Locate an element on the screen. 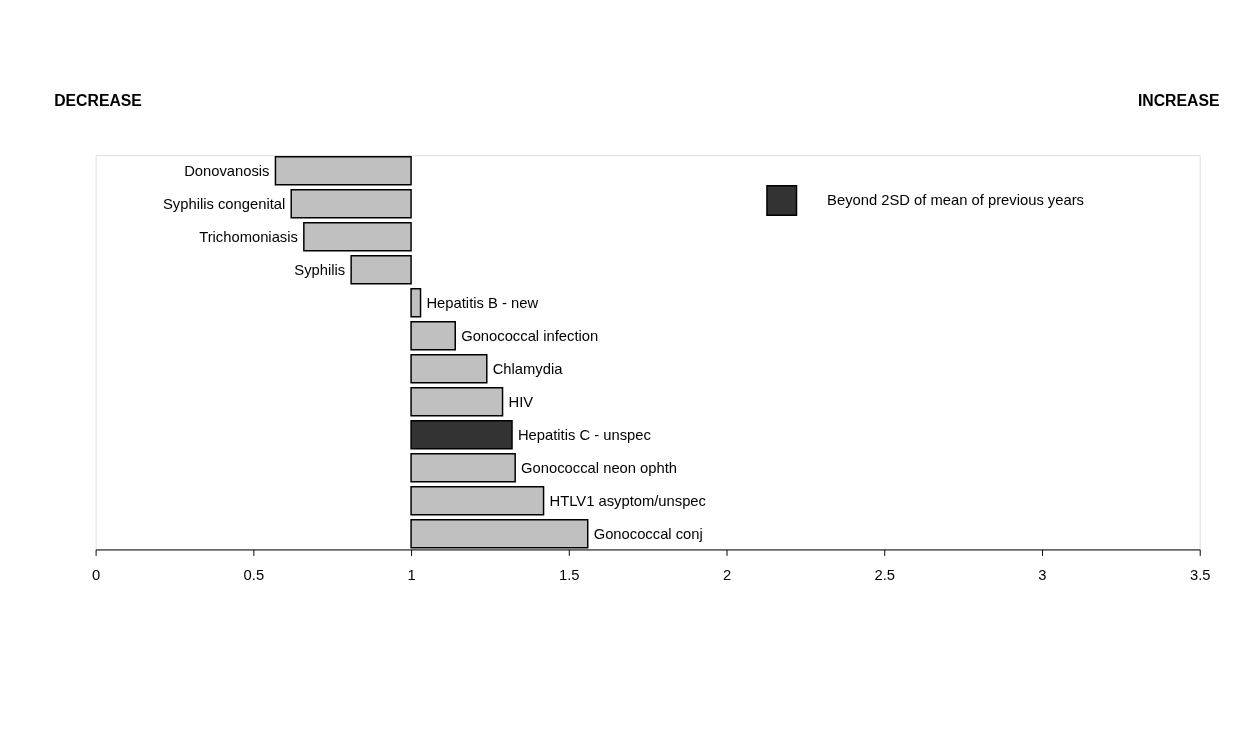 The height and width of the screenshot is (754, 1249). text: INCREASE is located at coordinates (1178, 100).